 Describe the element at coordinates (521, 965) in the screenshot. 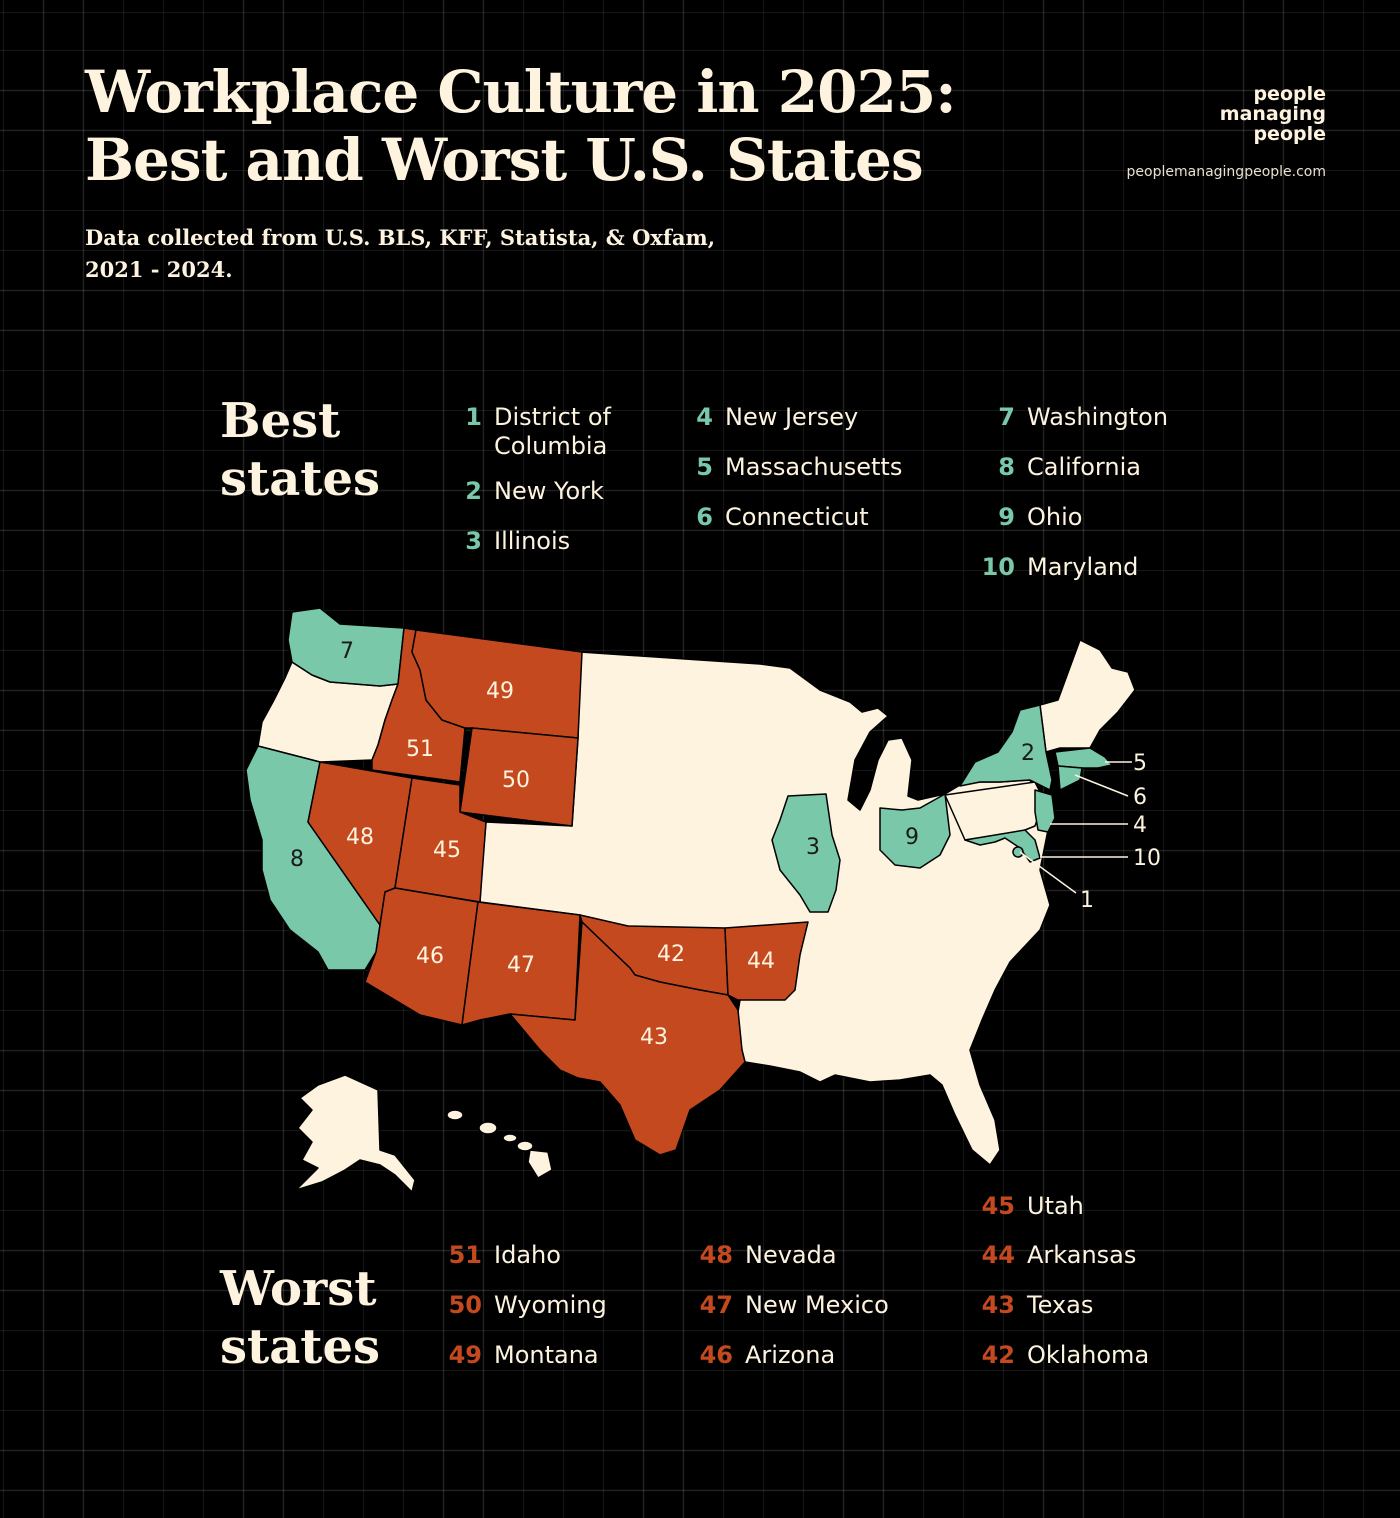

I see `map-label-new-mexico: 47` at that location.